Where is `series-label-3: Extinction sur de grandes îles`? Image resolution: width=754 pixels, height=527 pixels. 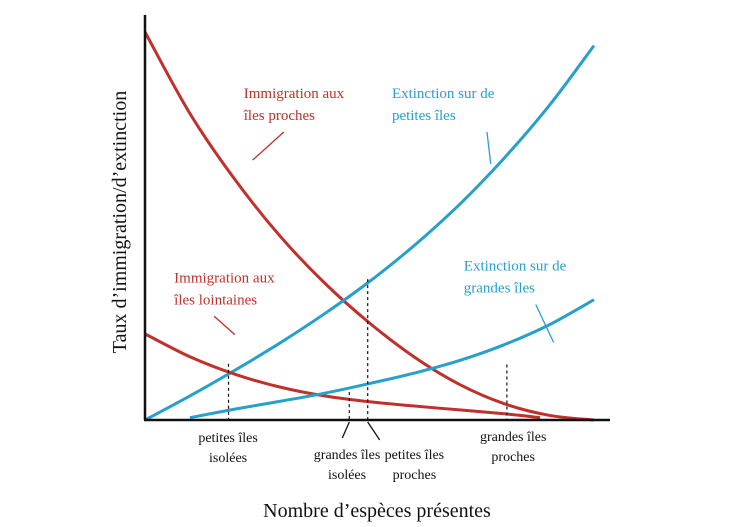 series-label-3: Extinction sur de grandes îles is located at coordinates (515, 278).